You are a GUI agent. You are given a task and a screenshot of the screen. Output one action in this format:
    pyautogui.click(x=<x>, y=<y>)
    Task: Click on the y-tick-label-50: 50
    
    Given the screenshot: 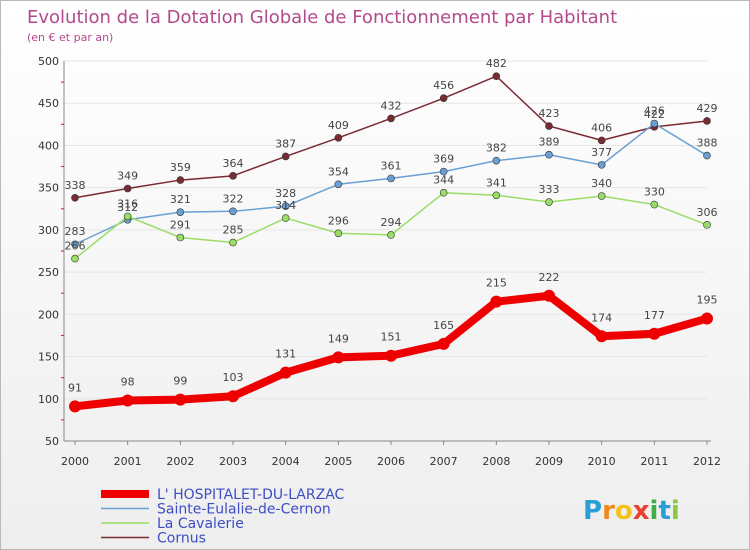 What is the action you would take?
    pyautogui.click(x=52, y=441)
    